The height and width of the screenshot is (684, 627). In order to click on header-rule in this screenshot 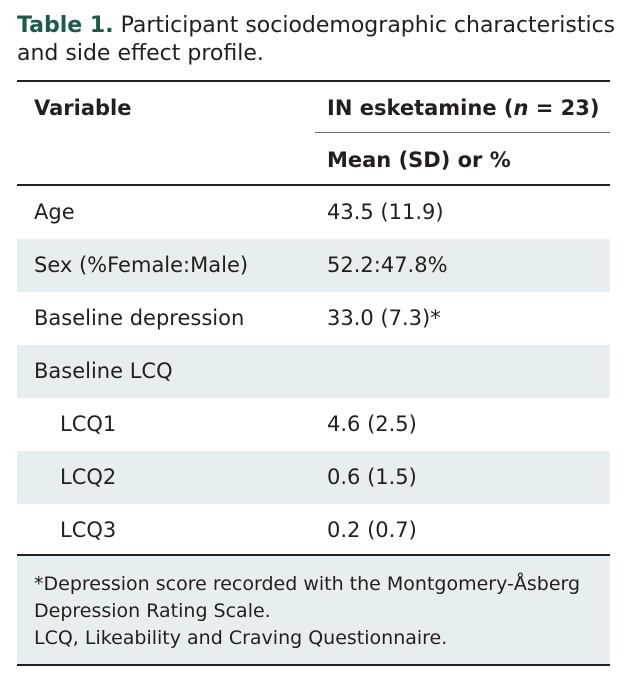, I will do `click(313, 185)`.